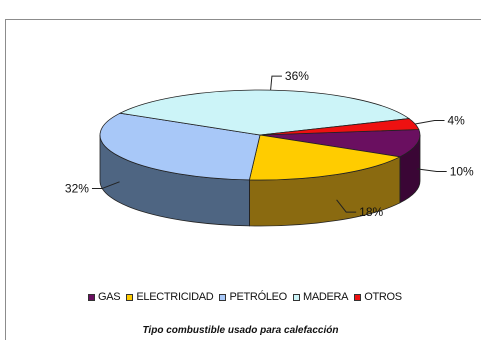 The image size is (481, 340). I want to click on leader-line-petroleo, so click(105, 185).